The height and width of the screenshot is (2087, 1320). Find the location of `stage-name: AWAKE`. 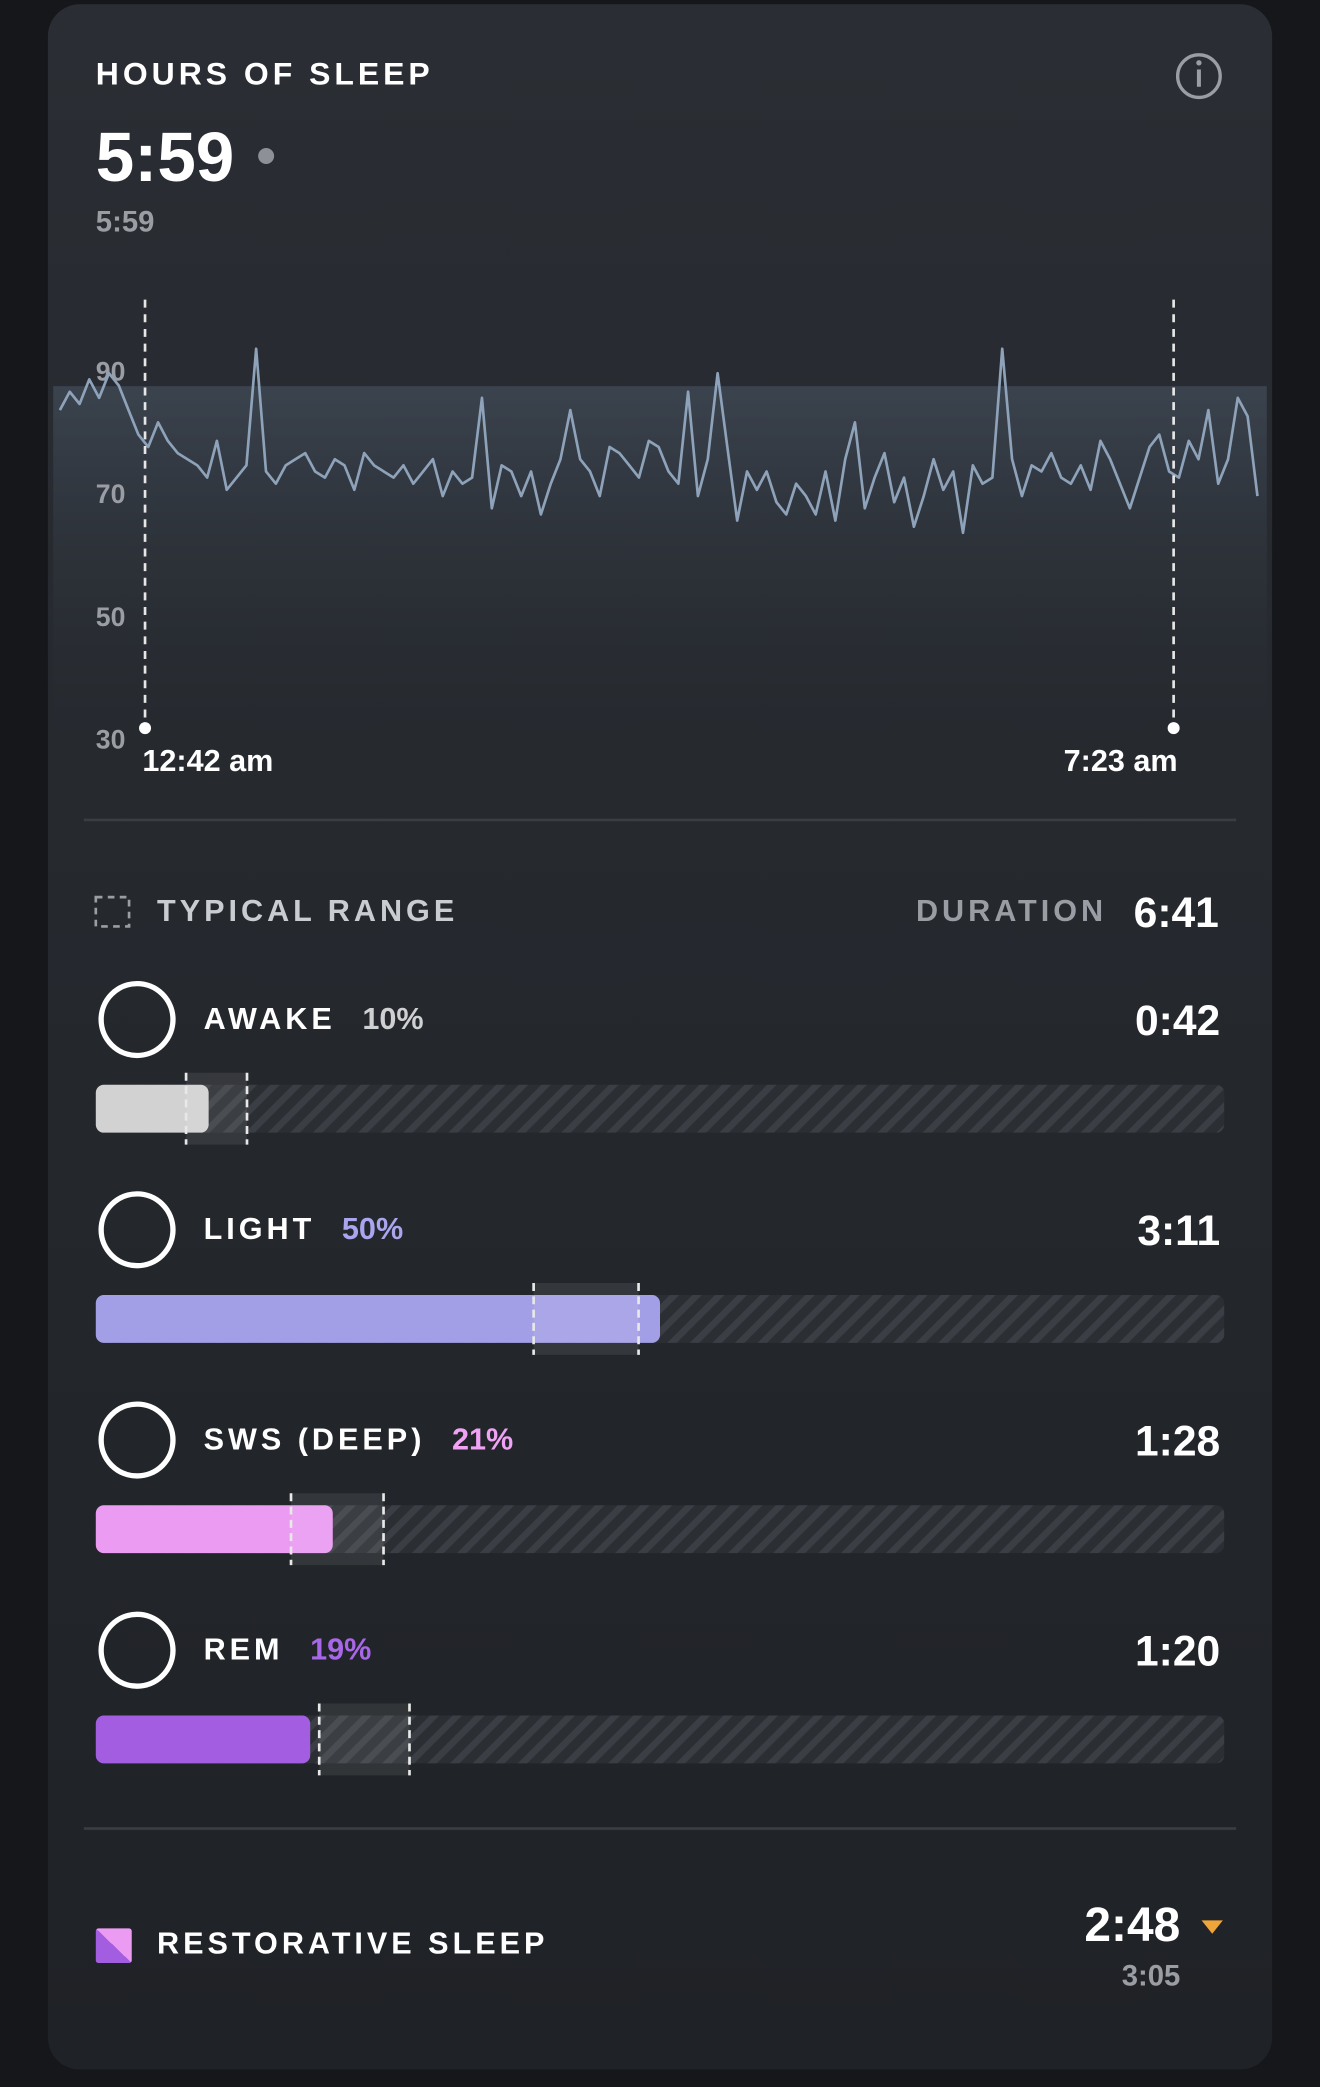

stage-name: AWAKE is located at coordinates (270, 1019).